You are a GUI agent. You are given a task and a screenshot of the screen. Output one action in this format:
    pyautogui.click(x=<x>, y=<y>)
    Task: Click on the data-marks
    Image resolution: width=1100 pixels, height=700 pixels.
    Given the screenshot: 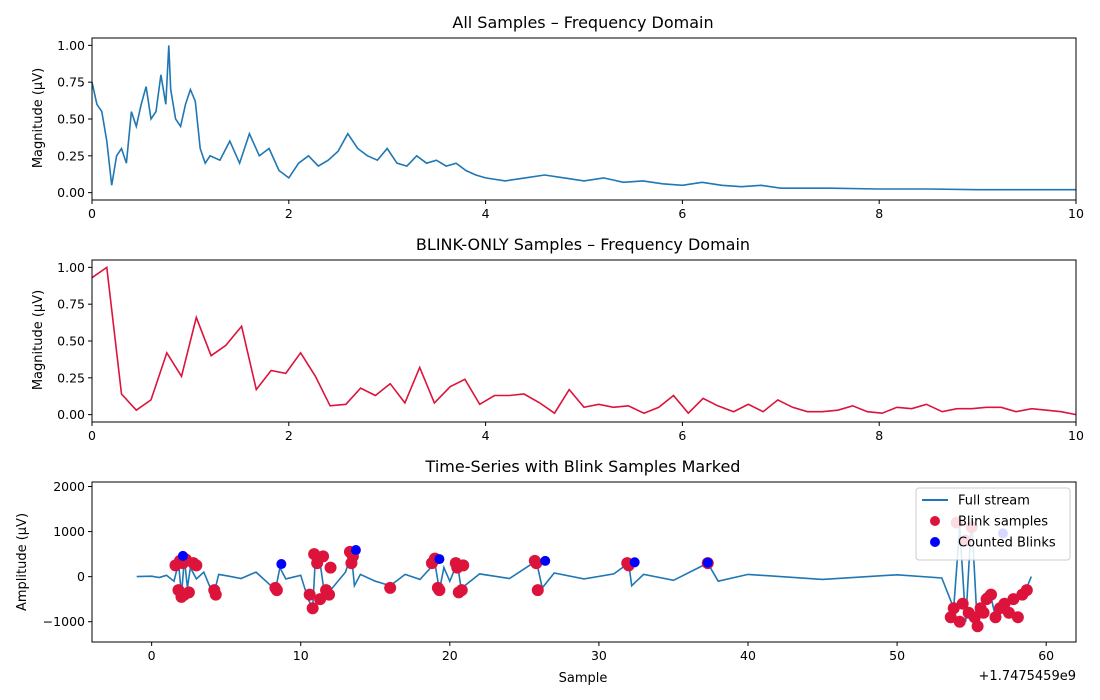 What is the action you would take?
    pyautogui.click(x=584, y=574)
    